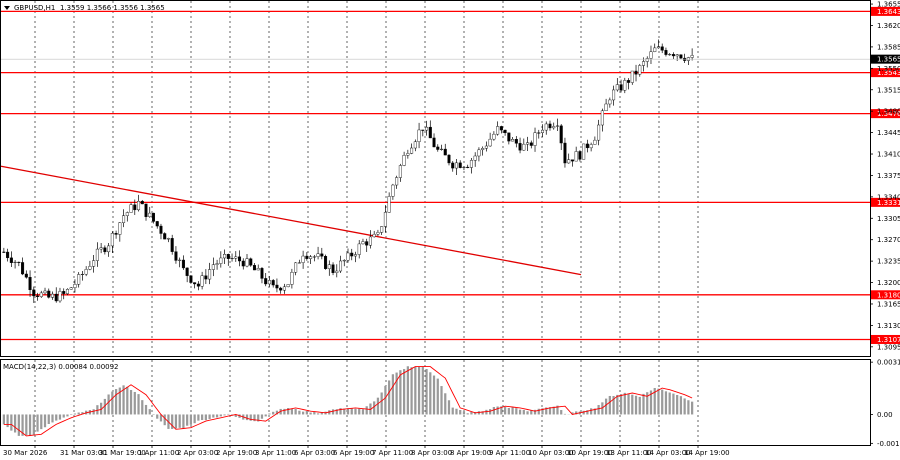 This screenshot has width=900, height=460. Describe the element at coordinates (888, 133) in the screenshot. I see `y-tick-label: 1.3445` at that location.